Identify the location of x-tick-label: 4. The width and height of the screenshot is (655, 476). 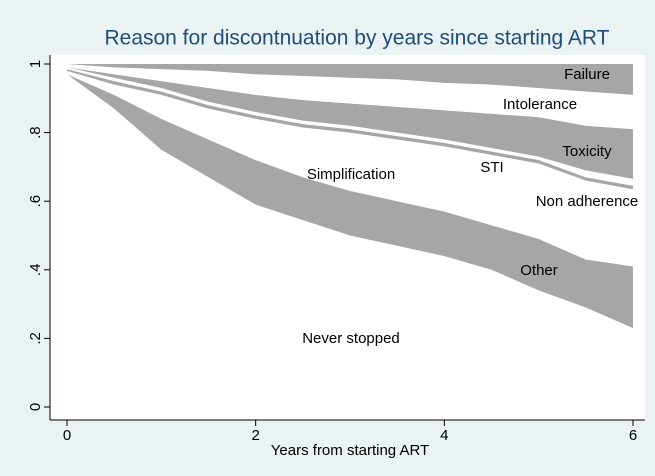
(444, 435).